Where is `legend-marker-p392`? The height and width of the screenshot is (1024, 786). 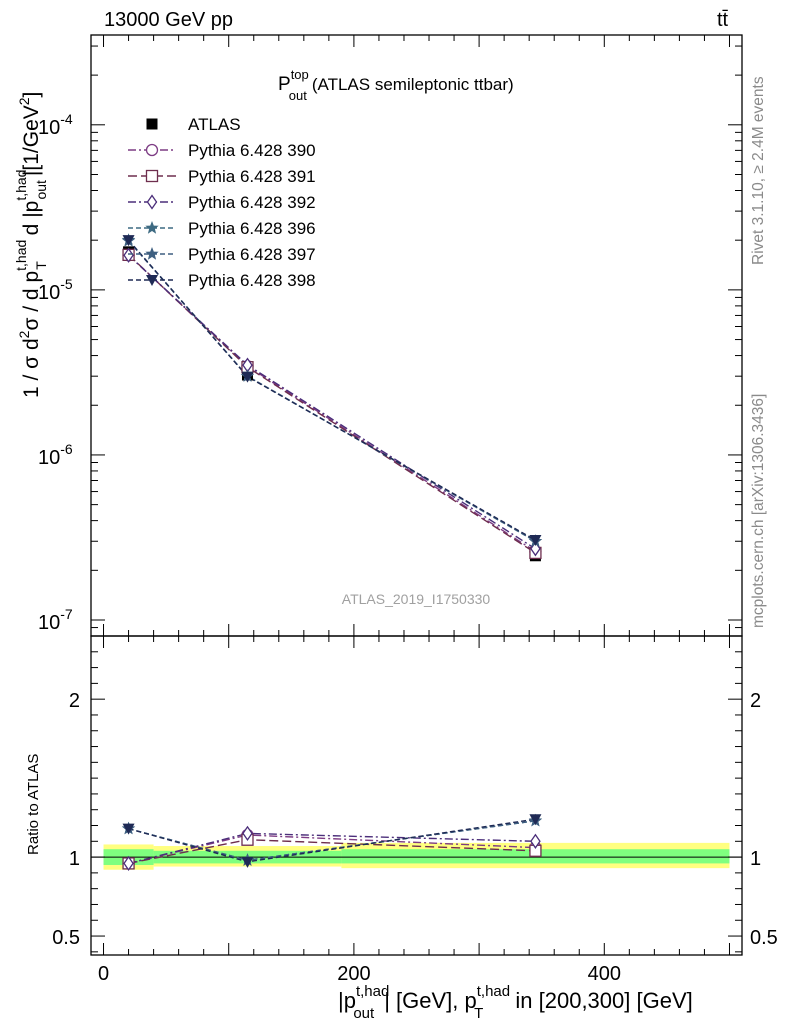 legend-marker-p392 is located at coordinates (152, 202).